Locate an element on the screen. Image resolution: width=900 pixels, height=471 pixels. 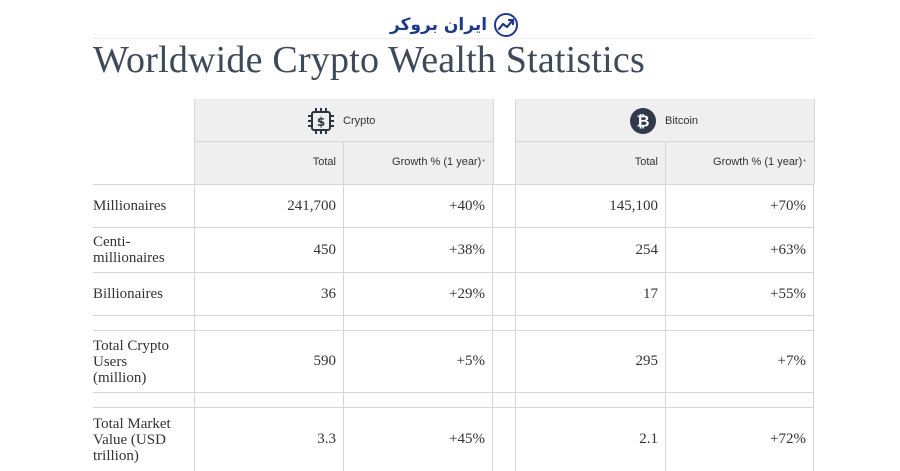
crypto-growth-cell: +45% is located at coordinates (467, 439).